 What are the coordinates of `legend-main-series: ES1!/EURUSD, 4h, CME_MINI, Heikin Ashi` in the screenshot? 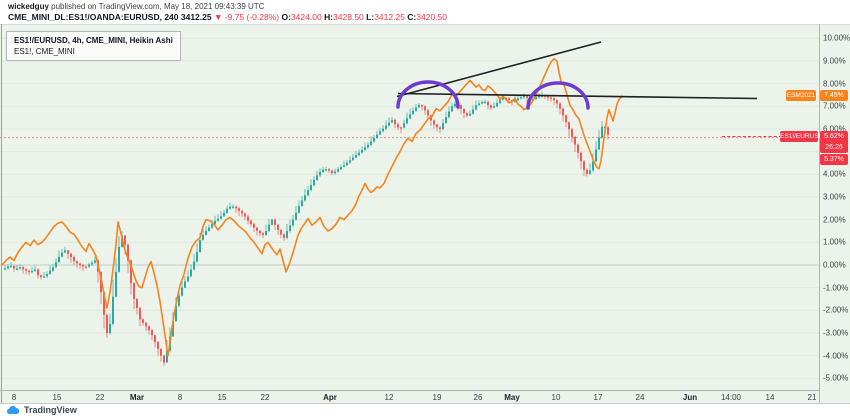 It's located at (93, 40).